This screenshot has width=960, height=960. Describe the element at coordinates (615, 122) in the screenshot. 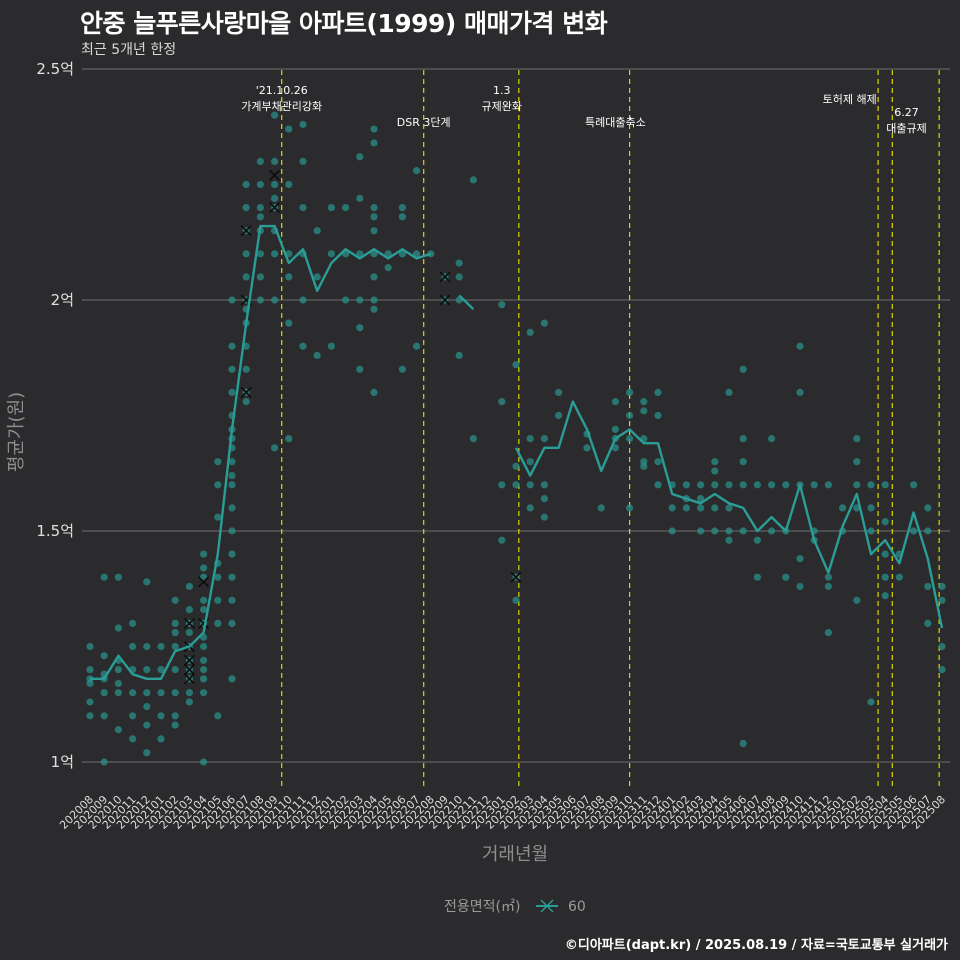

I see `annotation-text: 특례대출축소` at that location.